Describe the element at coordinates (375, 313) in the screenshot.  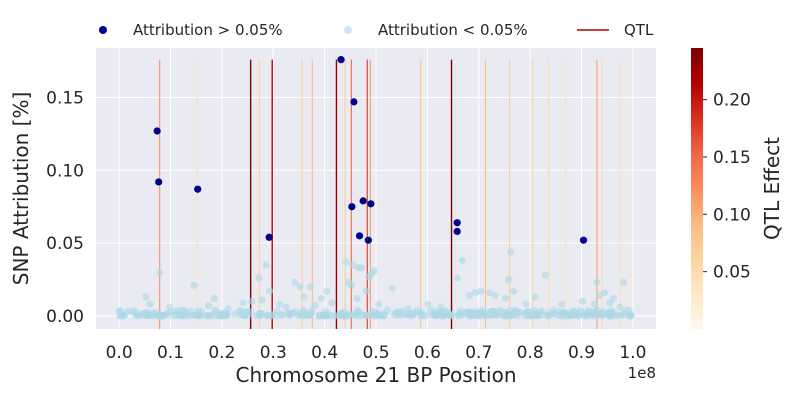
I see `baseline-points` at that location.